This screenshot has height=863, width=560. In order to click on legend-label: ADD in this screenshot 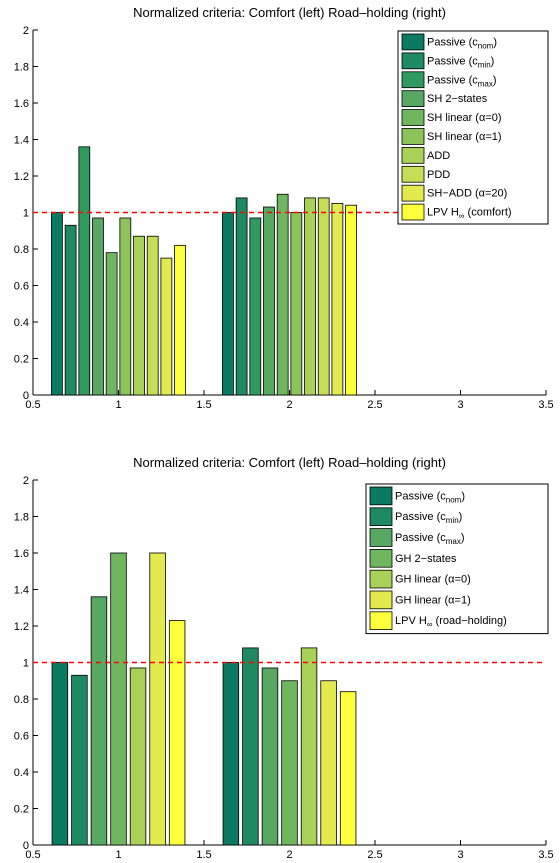, I will do `click(438, 156)`.